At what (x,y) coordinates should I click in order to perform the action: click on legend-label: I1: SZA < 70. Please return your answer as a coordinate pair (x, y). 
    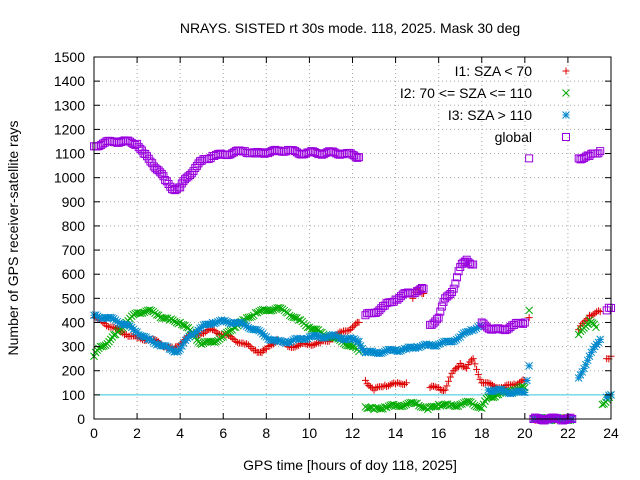
    Looking at the image, I should click on (494, 71).